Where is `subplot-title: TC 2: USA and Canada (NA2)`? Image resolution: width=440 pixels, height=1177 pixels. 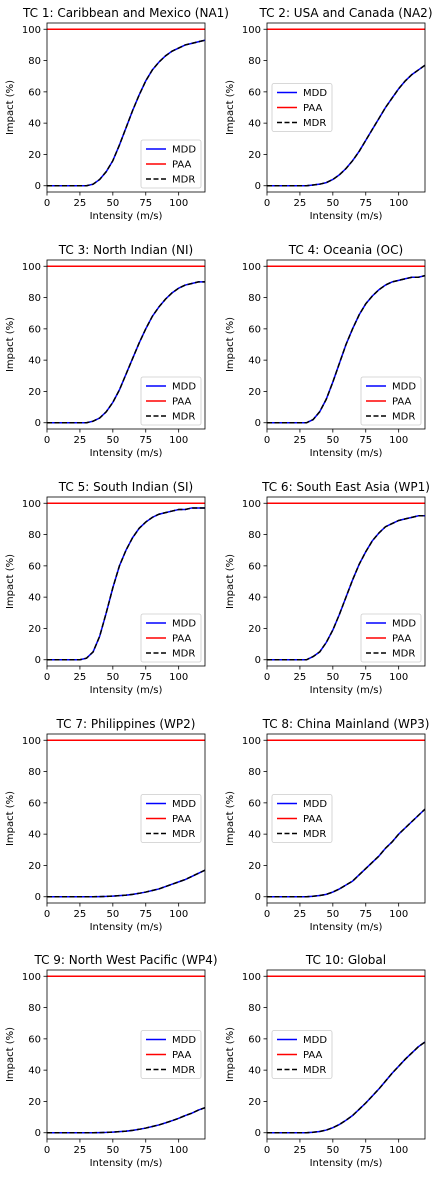 subplot-title: TC 2: USA and Canada (NA2) is located at coordinates (345, 13).